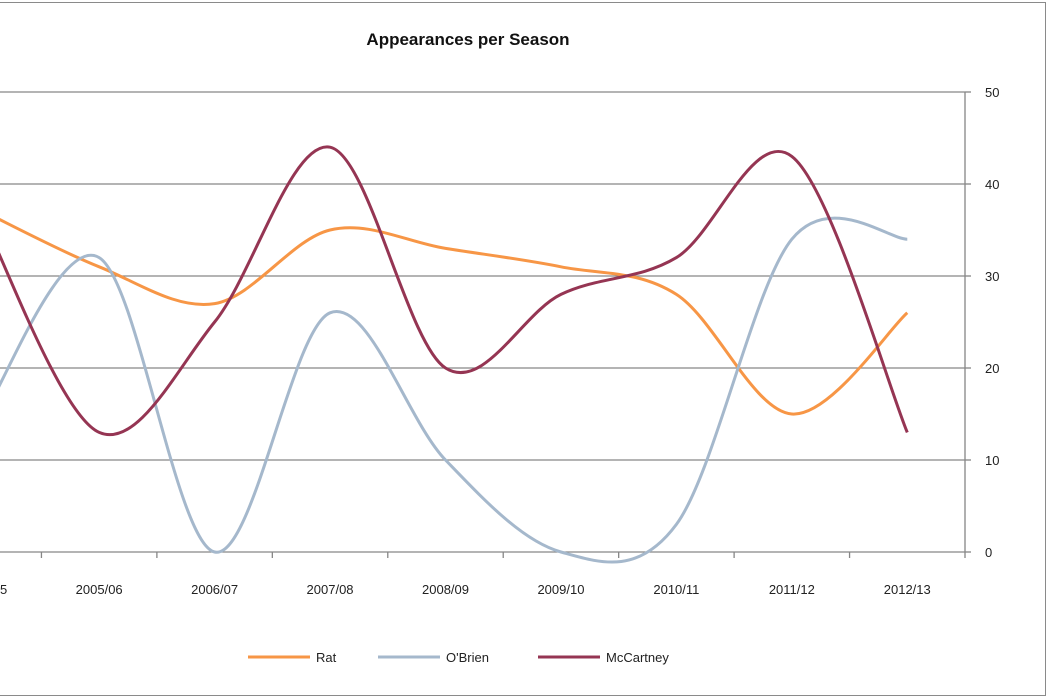 The height and width of the screenshot is (700, 1050). I want to click on y-tick-label: 40, so click(992, 184).